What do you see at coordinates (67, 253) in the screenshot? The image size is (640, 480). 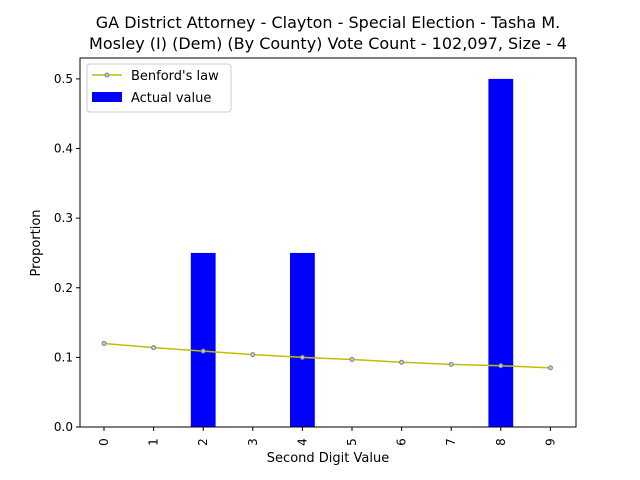 I see `y-axis-ticks: 0.0 0.1 0.2 0.3 0.4 0.5` at bounding box center [67, 253].